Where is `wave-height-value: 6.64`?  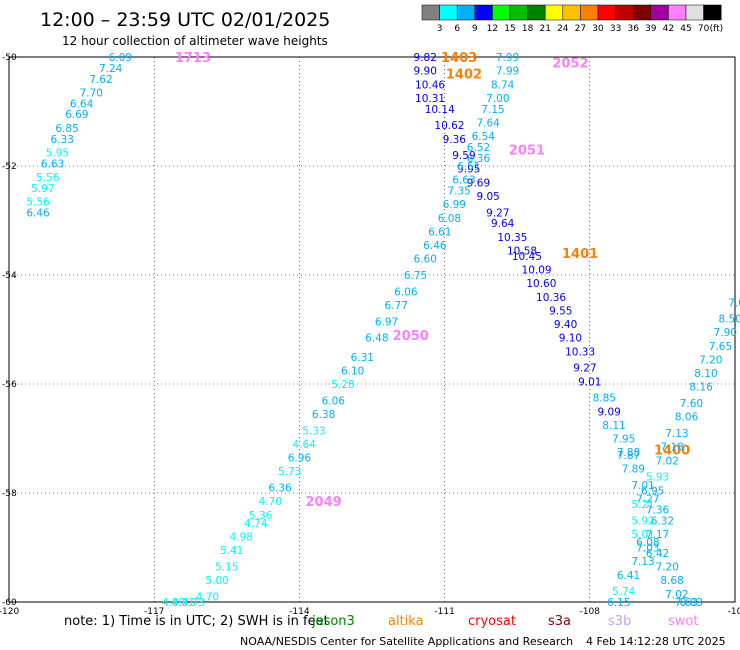
wave-height-value: 6.64 is located at coordinates (82, 104).